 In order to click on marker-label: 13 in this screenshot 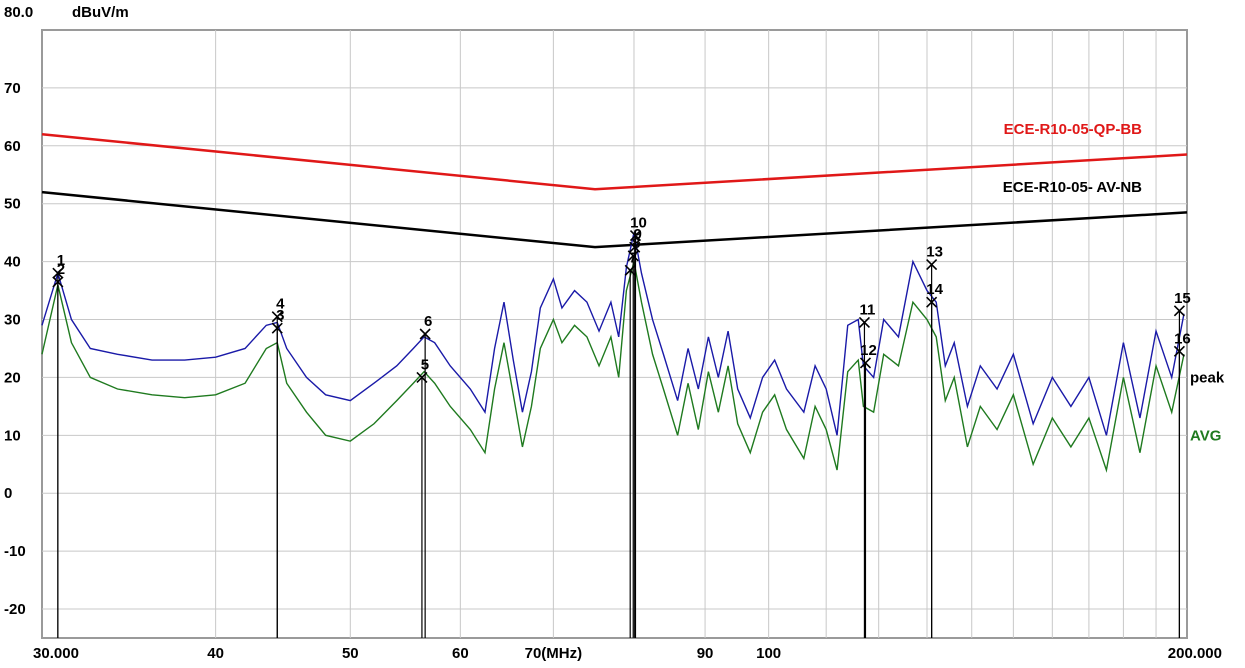, I will do `click(934, 252)`.